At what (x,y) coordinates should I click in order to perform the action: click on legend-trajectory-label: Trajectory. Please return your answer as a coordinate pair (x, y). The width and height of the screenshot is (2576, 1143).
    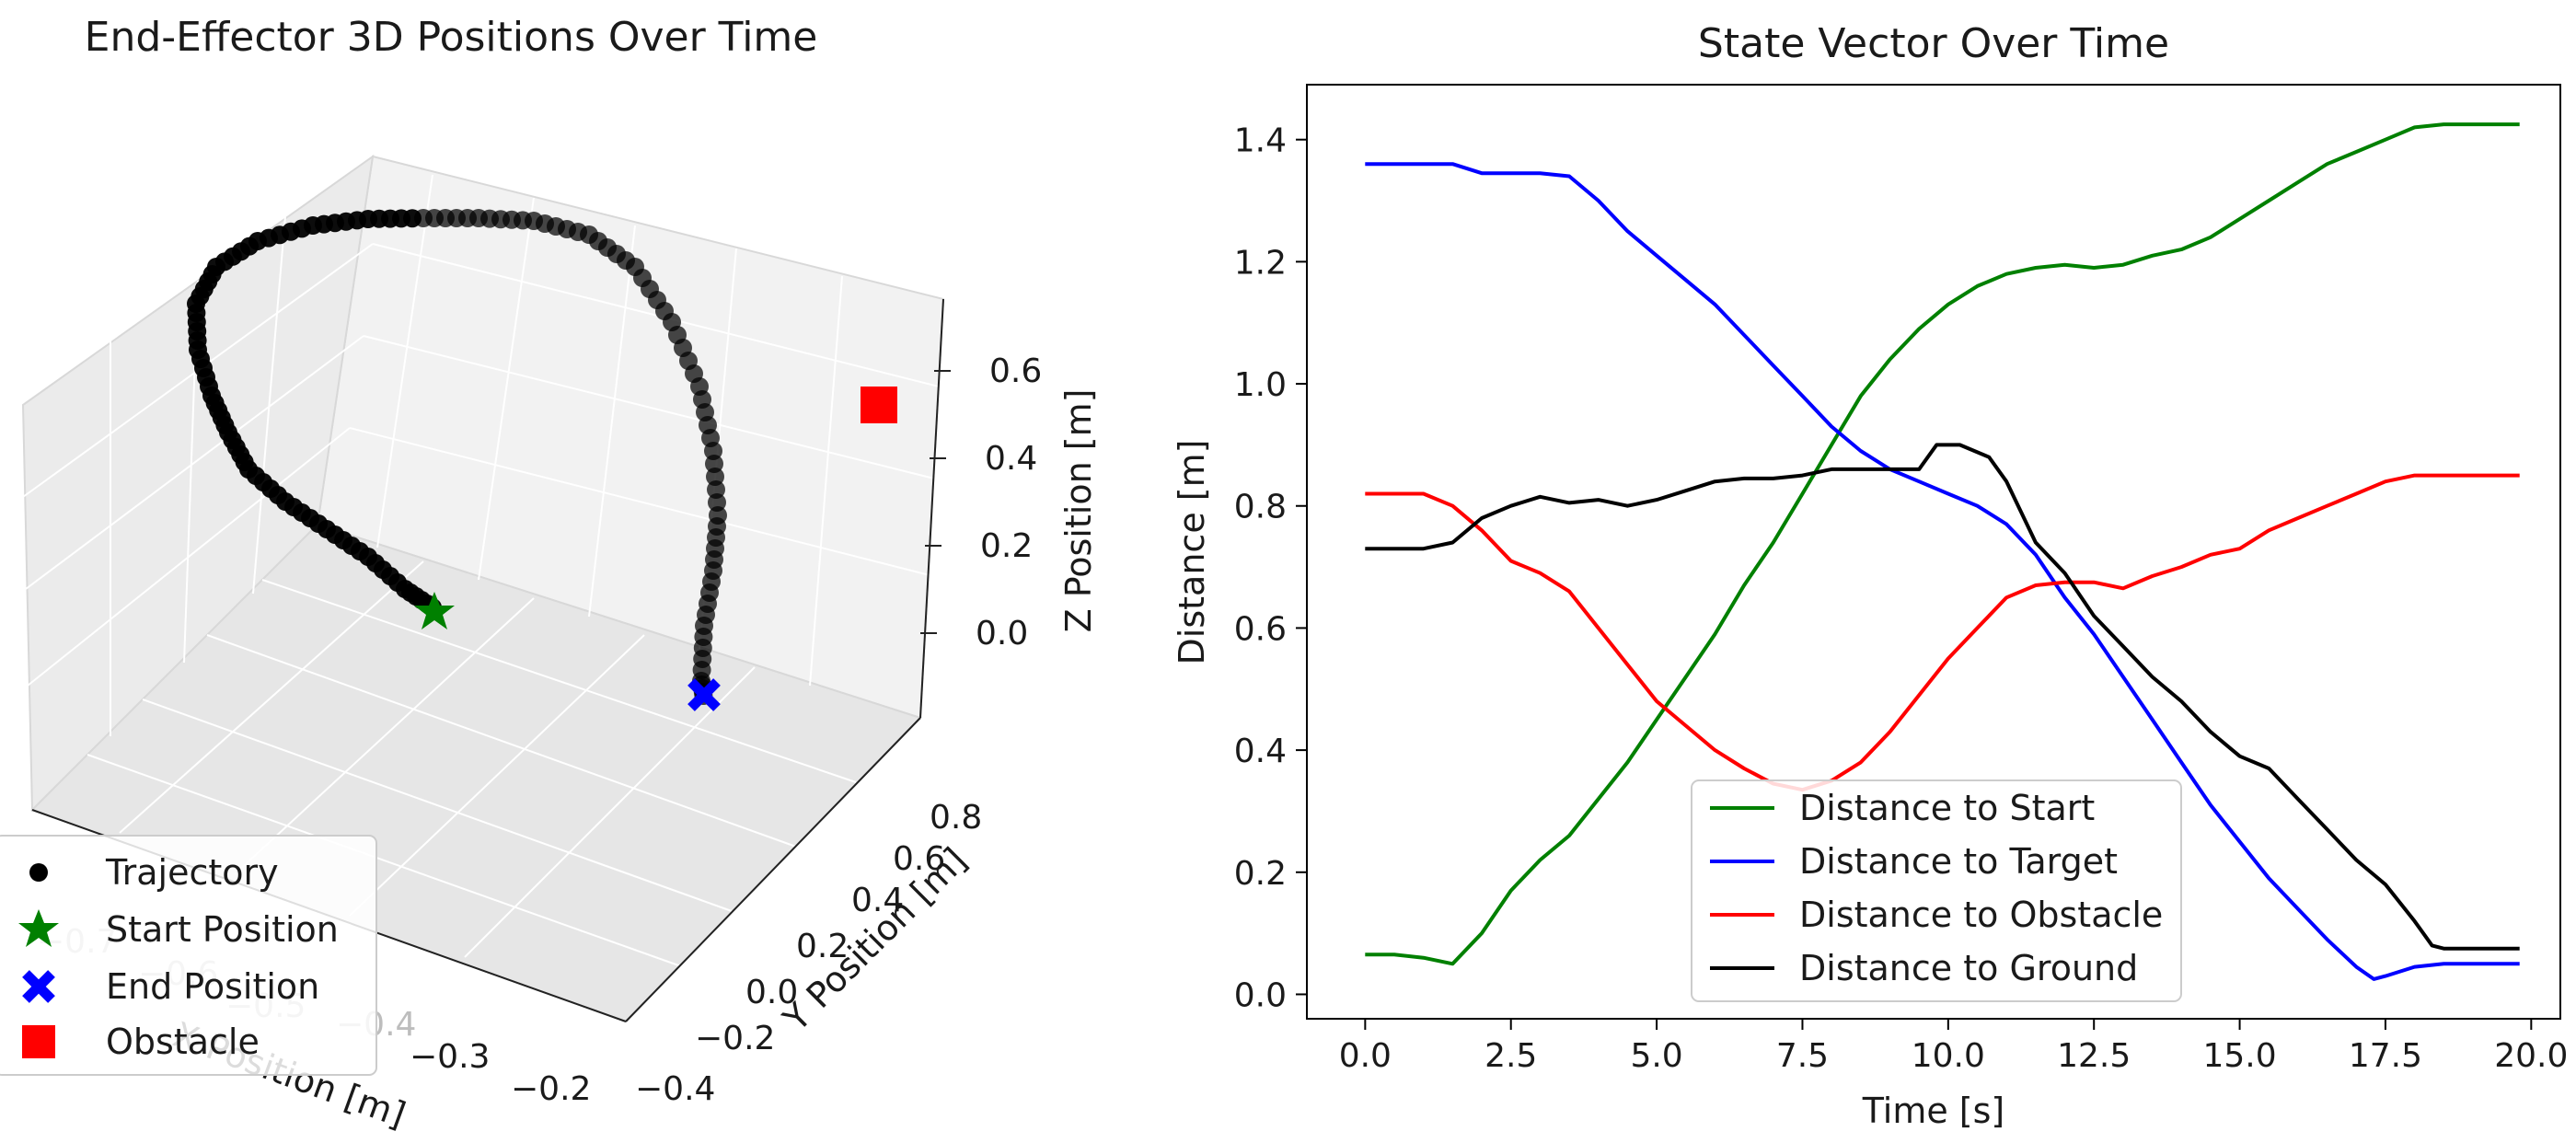
    Looking at the image, I should click on (192, 873).